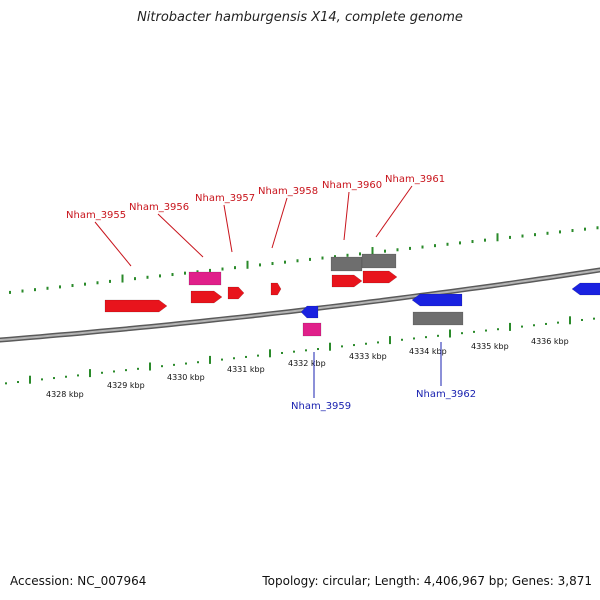  Describe the element at coordinates (304, 260) in the screenshot. I see `upper-tick-row` at that location.